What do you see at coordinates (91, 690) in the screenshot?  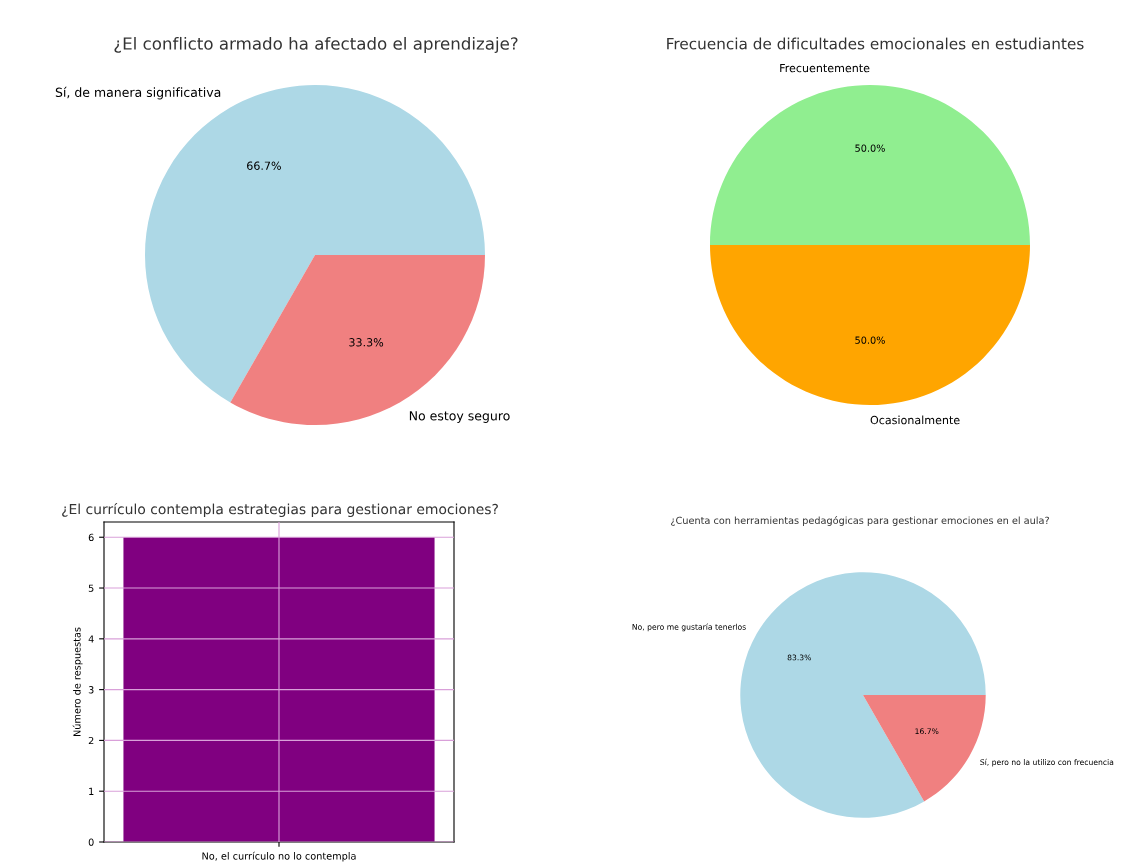 I see `y-tick-label: 3` at bounding box center [91, 690].